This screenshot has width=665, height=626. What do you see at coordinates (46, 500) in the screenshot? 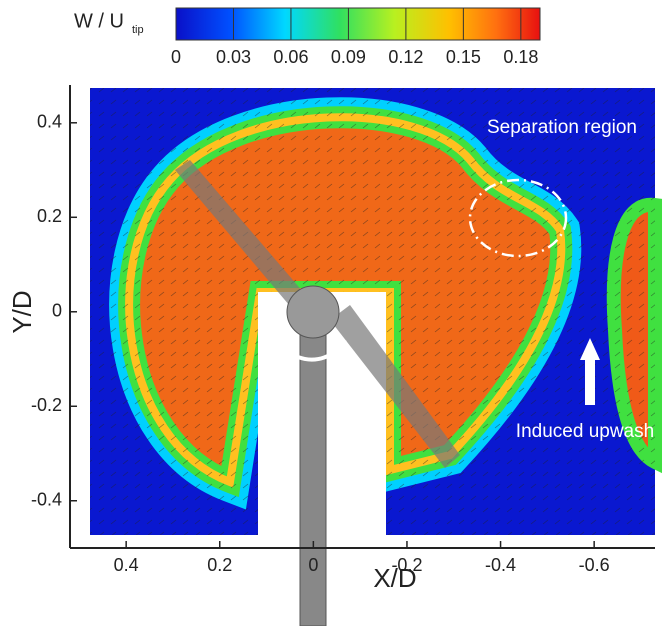
I see `y-tick-label: -0.4` at bounding box center [46, 500].